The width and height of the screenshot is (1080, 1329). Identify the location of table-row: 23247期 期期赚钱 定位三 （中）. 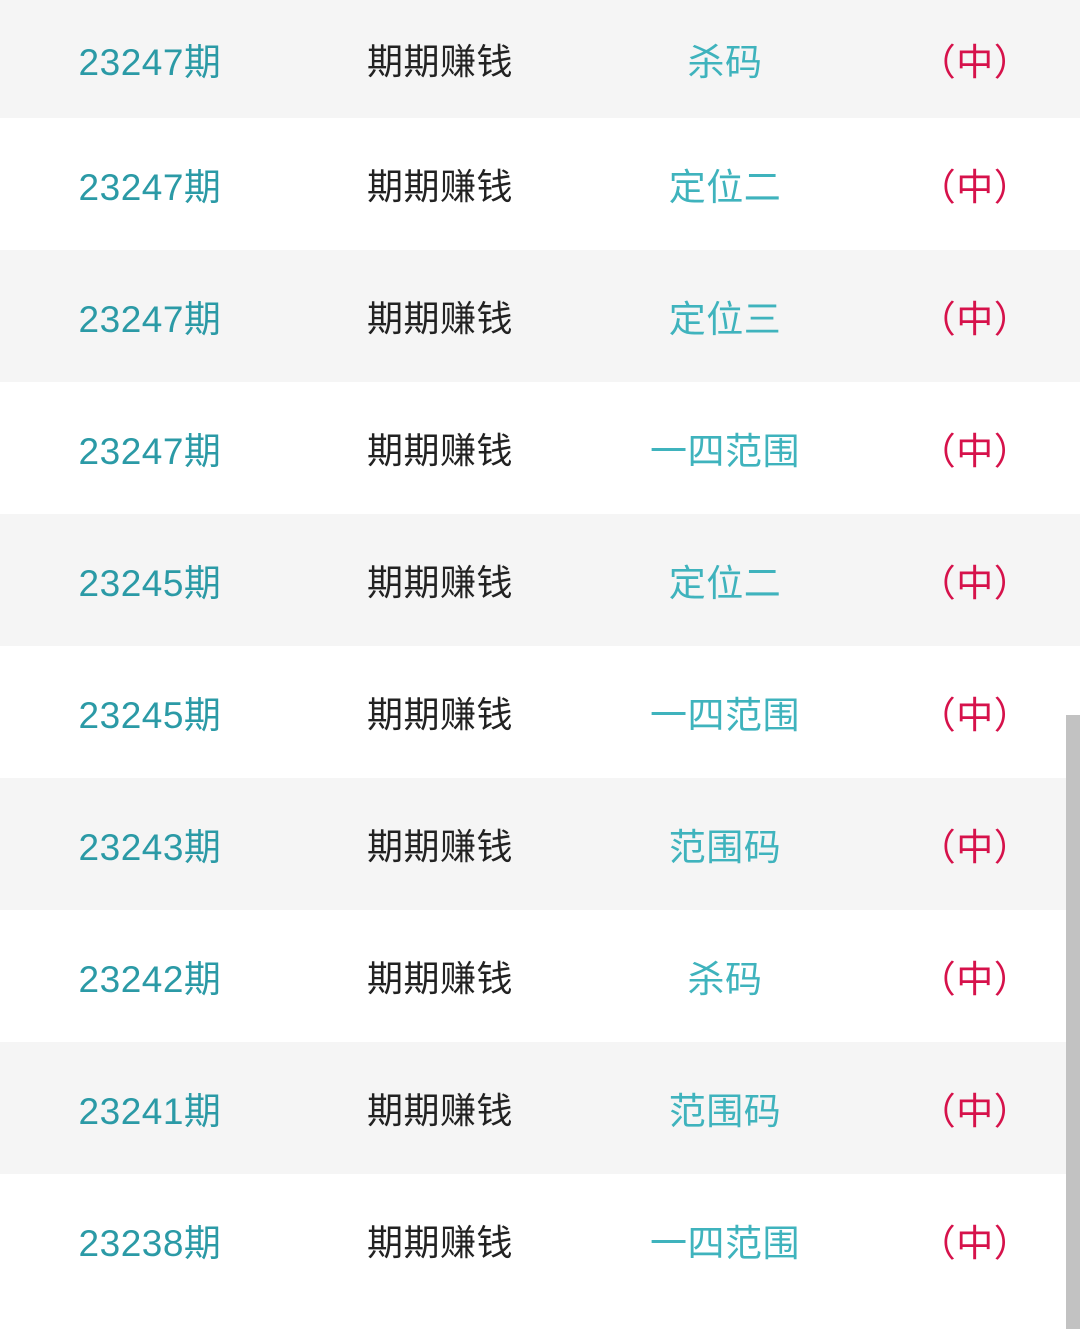
(540, 316).